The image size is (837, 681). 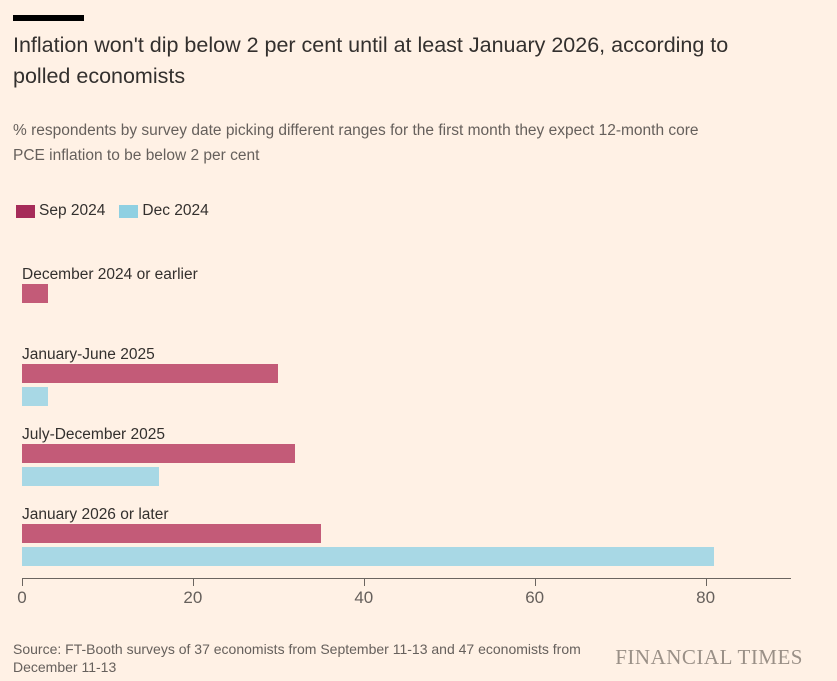 I want to click on category-label-december-2024-or-earlier: December 2024 or earlier, so click(x=110, y=274).